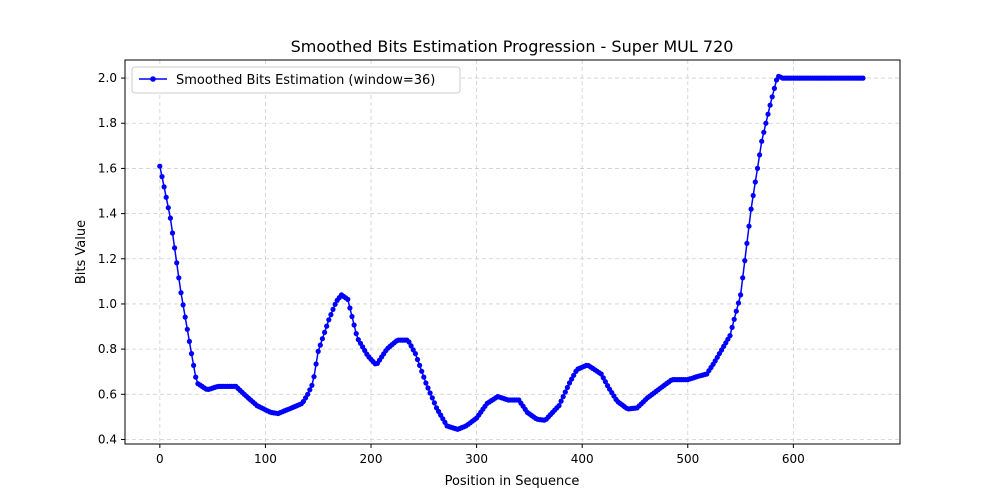 This screenshot has height=500, width=1000. Describe the element at coordinates (107, 439) in the screenshot. I see `y-tick-label: 0.4` at that location.